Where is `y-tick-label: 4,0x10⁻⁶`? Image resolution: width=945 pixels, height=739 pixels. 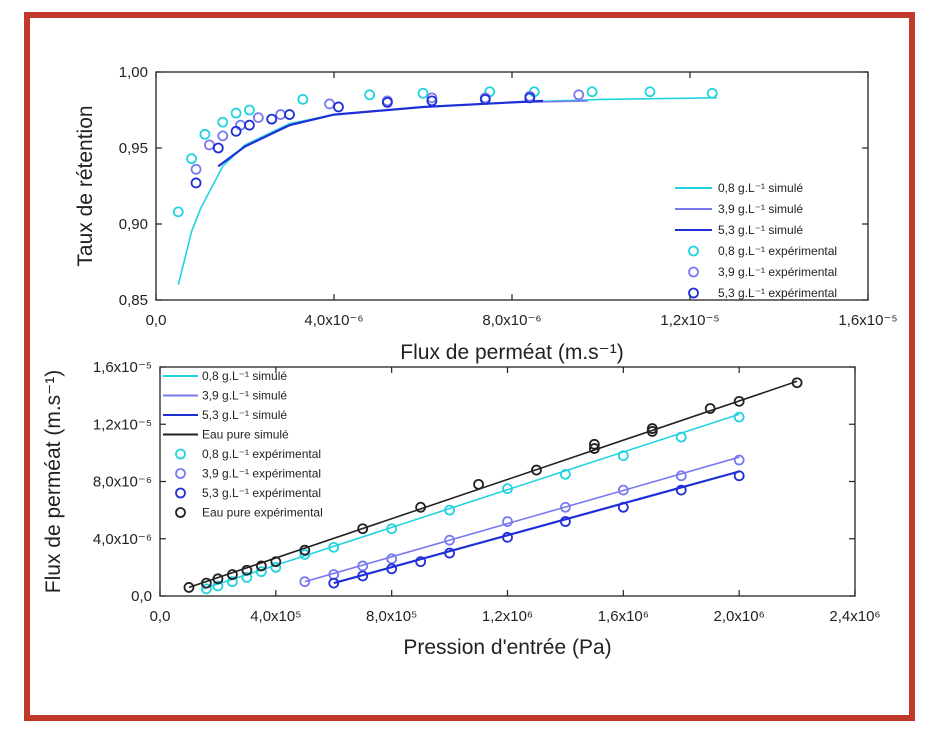
y-tick-label: 4,0x10⁻⁶ is located at coordinates (122, 539).